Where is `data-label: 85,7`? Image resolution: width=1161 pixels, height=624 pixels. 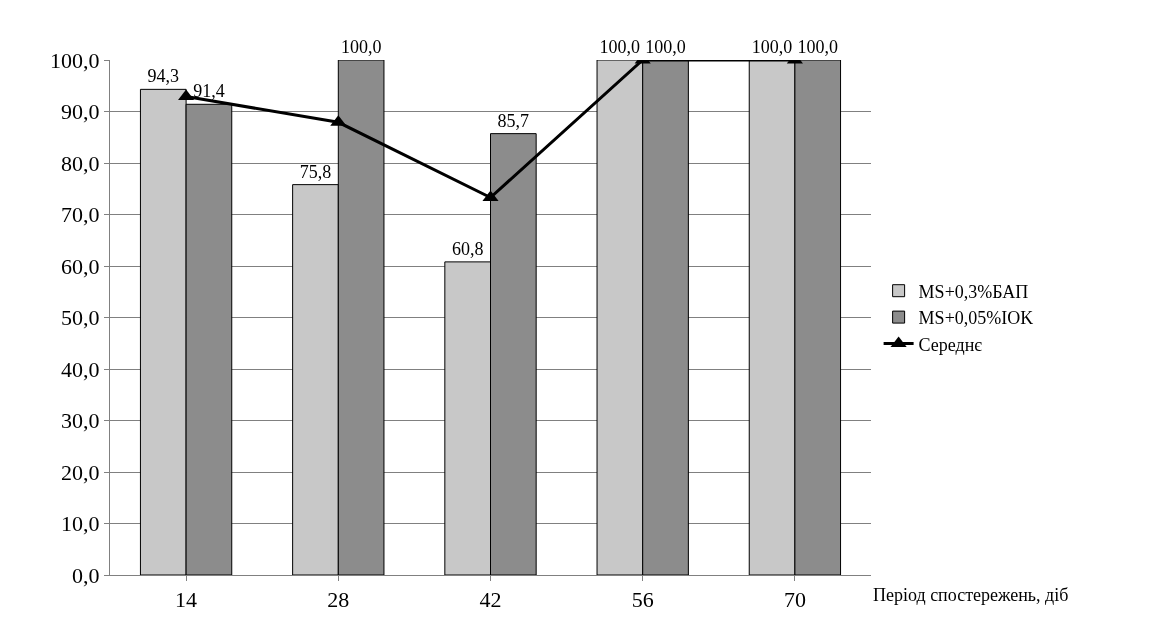
data-label: 85,7 is located at coordinates (513, 120).